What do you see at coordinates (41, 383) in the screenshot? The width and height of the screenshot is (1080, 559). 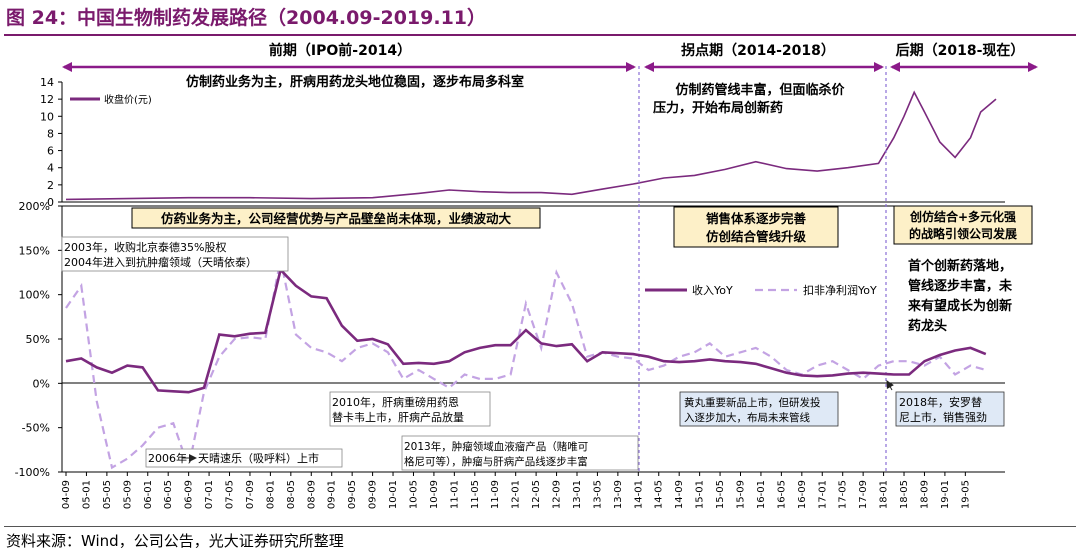 I see `yoy-tick-label: 0%` at bounding box center [41, 383].